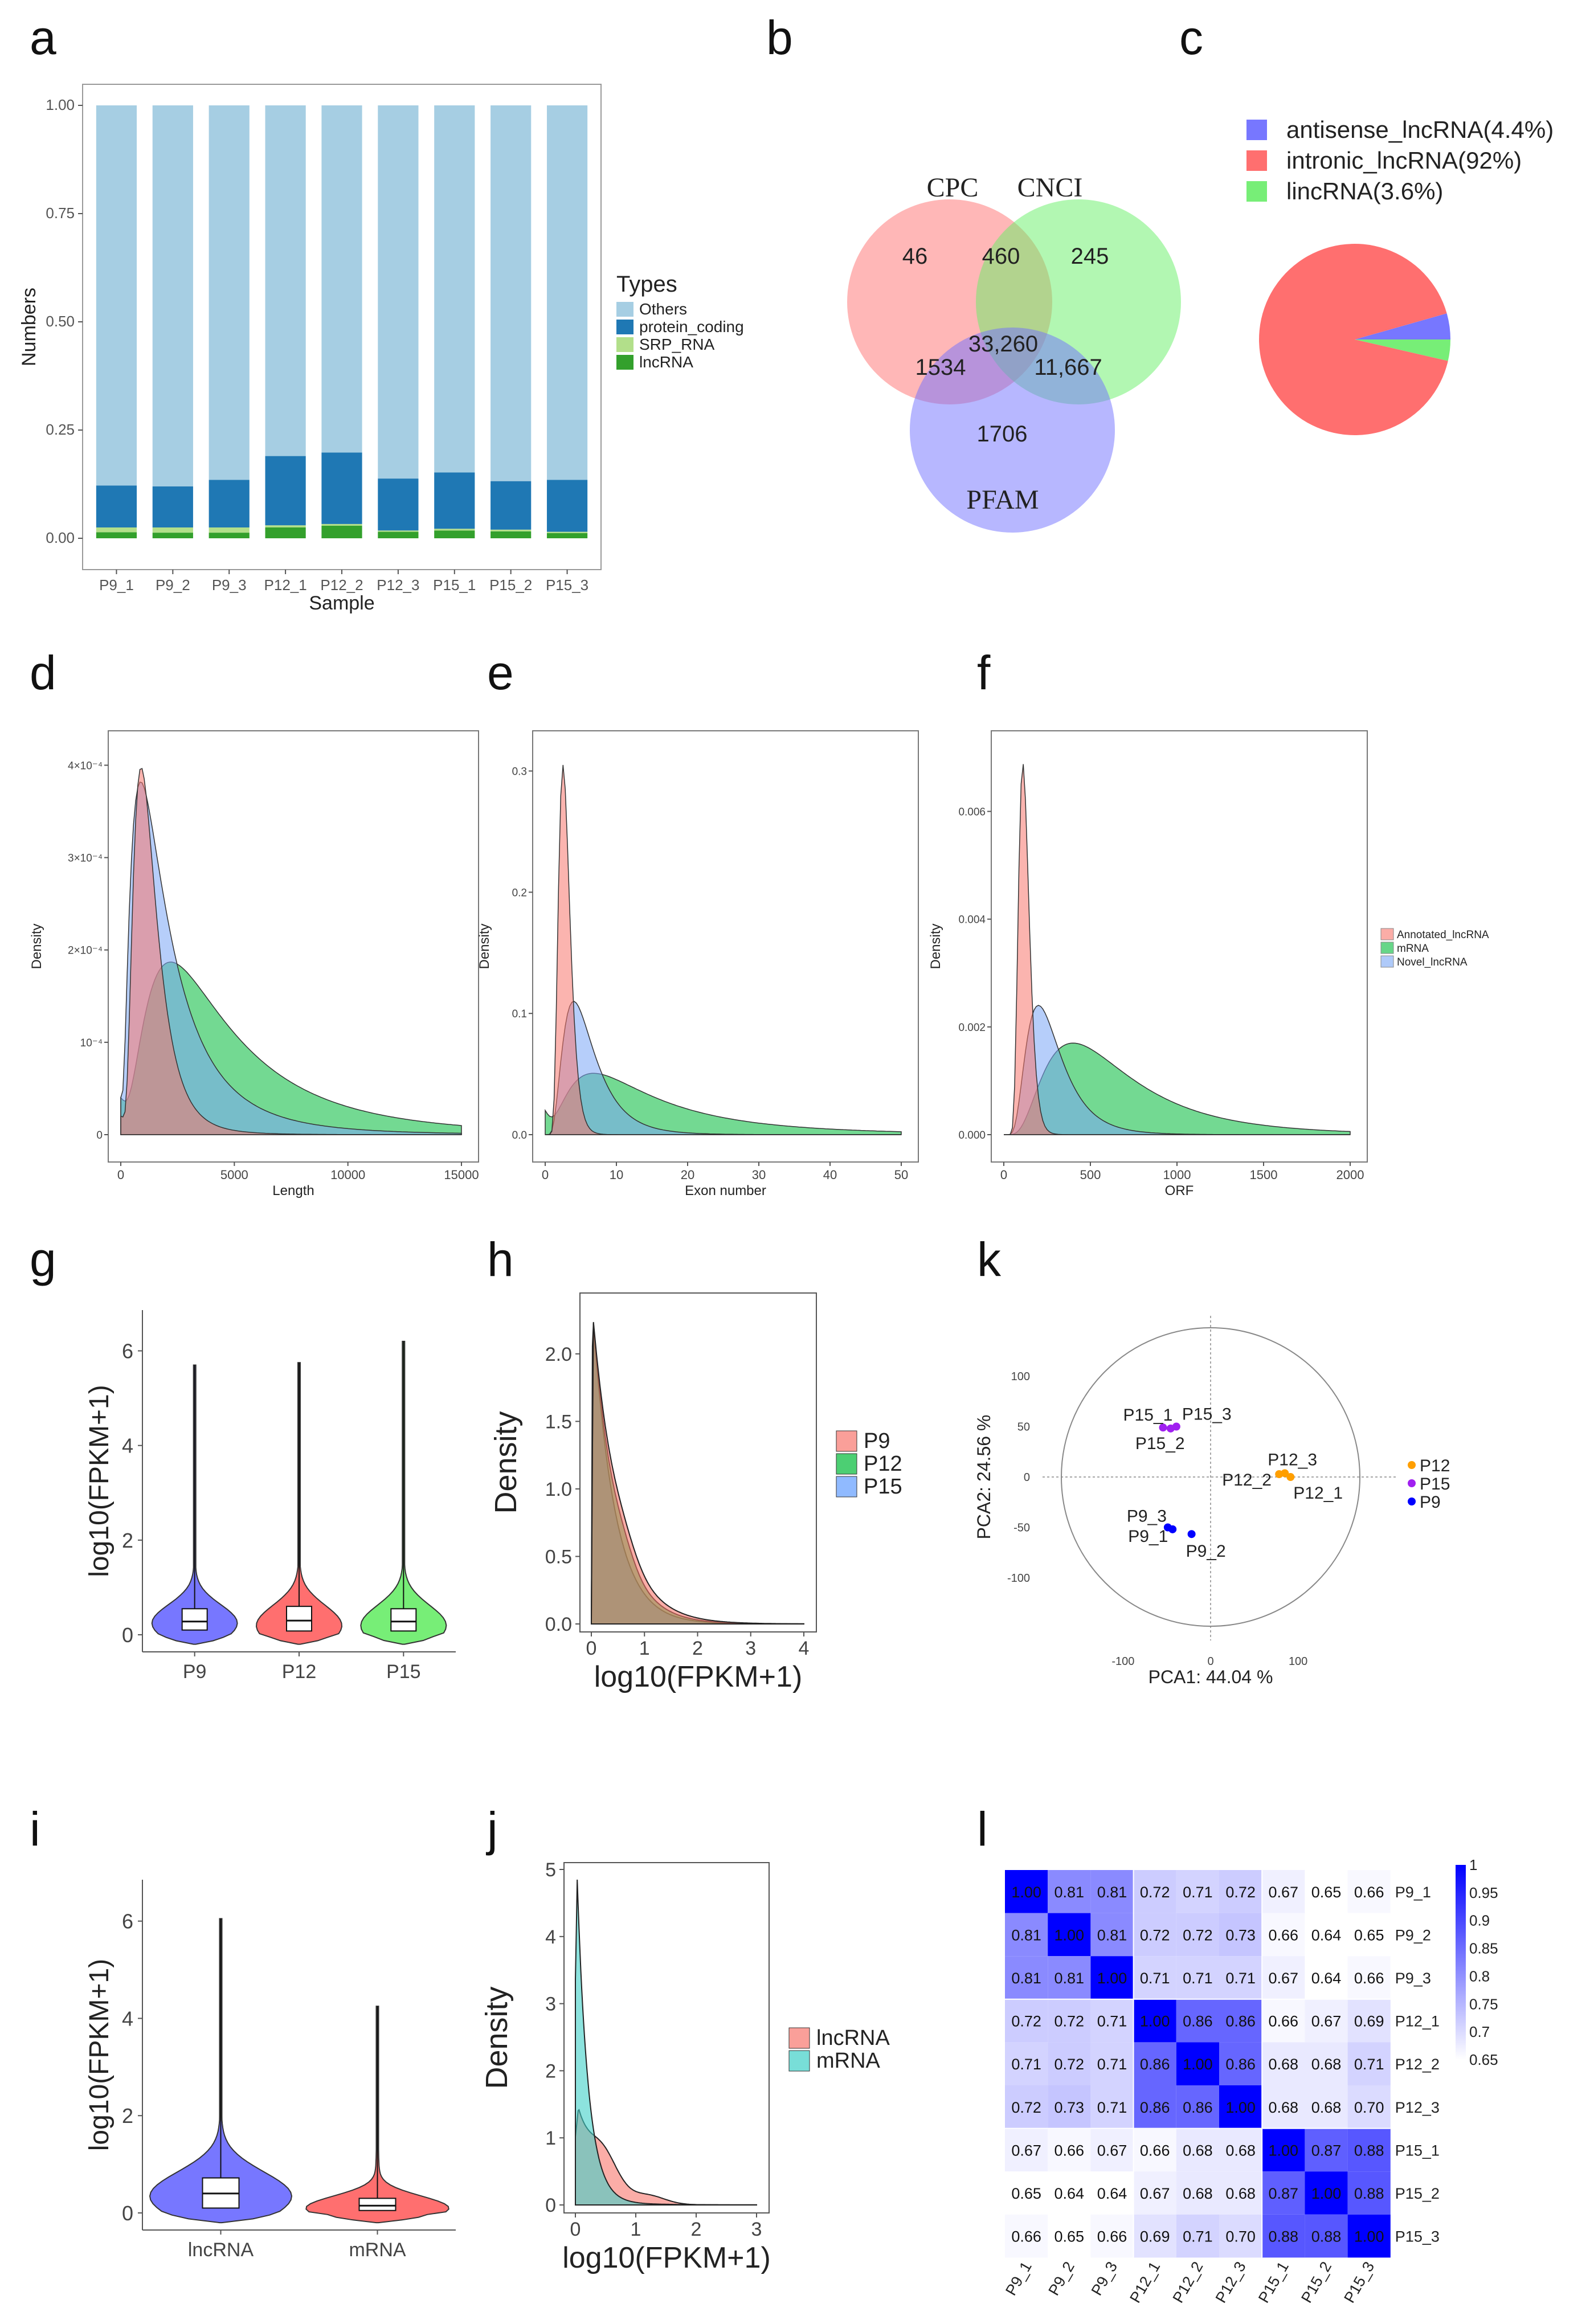 The height and width of the screenshot is (2324, 1594). Describe the element at coordinates (347, 1175) in the screenshot. I see `x-tick-label: 10000` at that location.